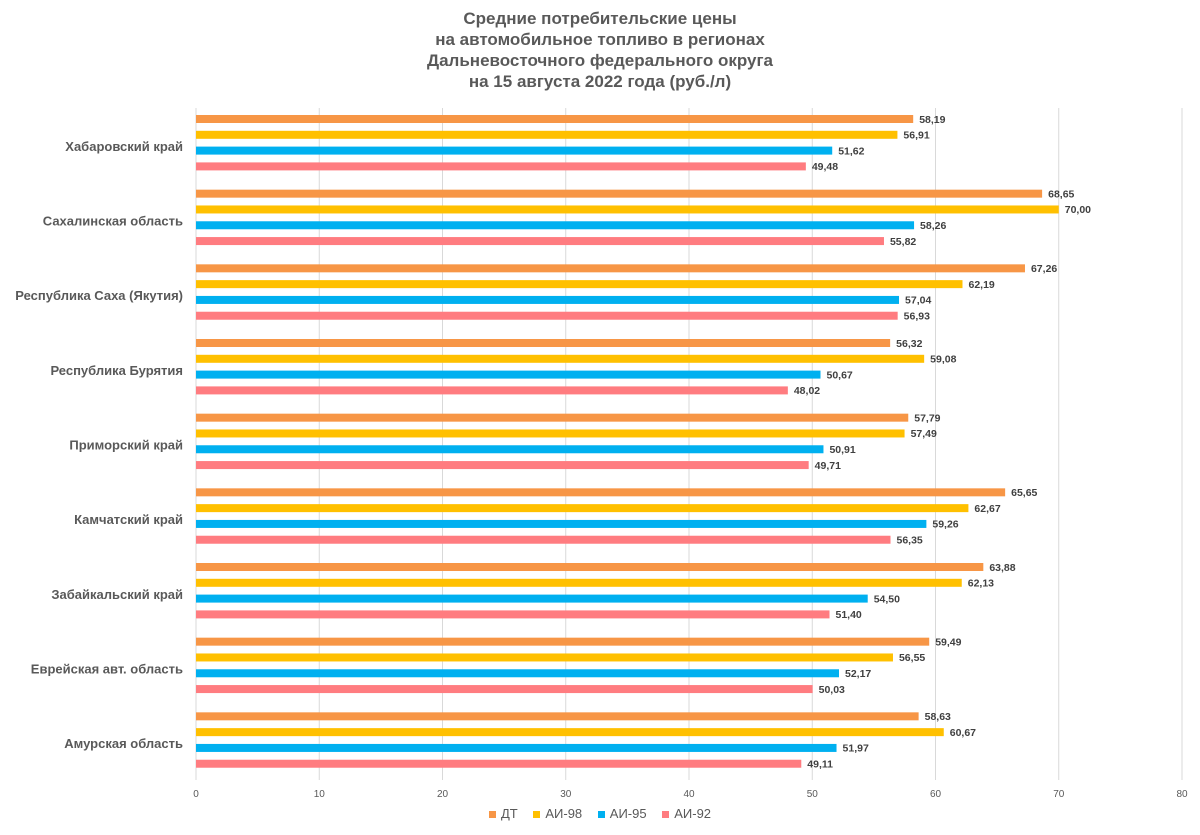  I want to click on data-label: 62,67, so click(987, 509).